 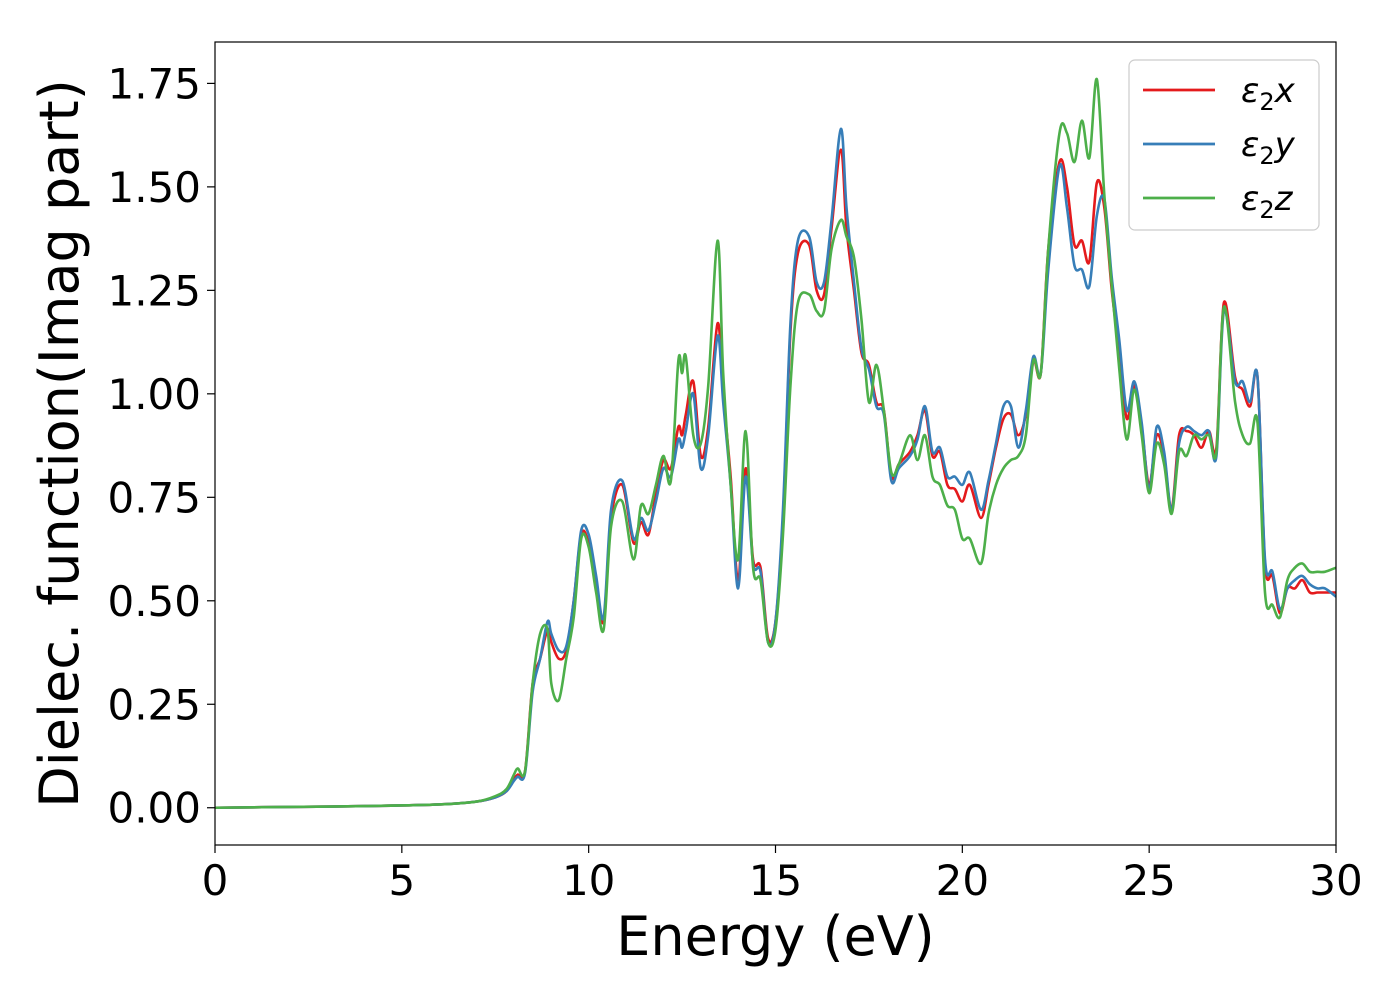 What do you see at coordinates (1267, 201) in the screenshot?
I see `legend-label-z: ε2z` at bounding box center [1267, 201].